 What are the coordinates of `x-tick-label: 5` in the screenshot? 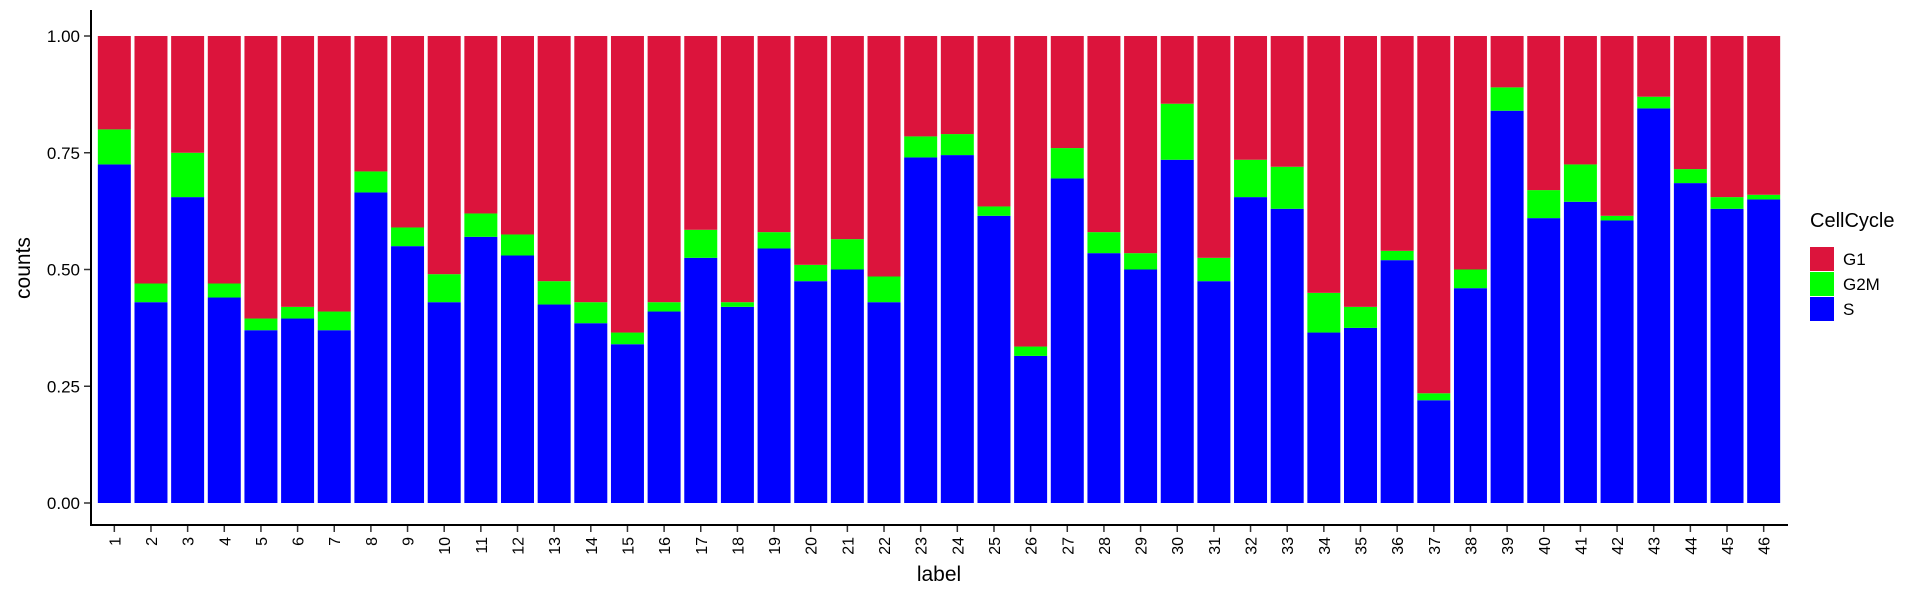 It's located at (262, 541).